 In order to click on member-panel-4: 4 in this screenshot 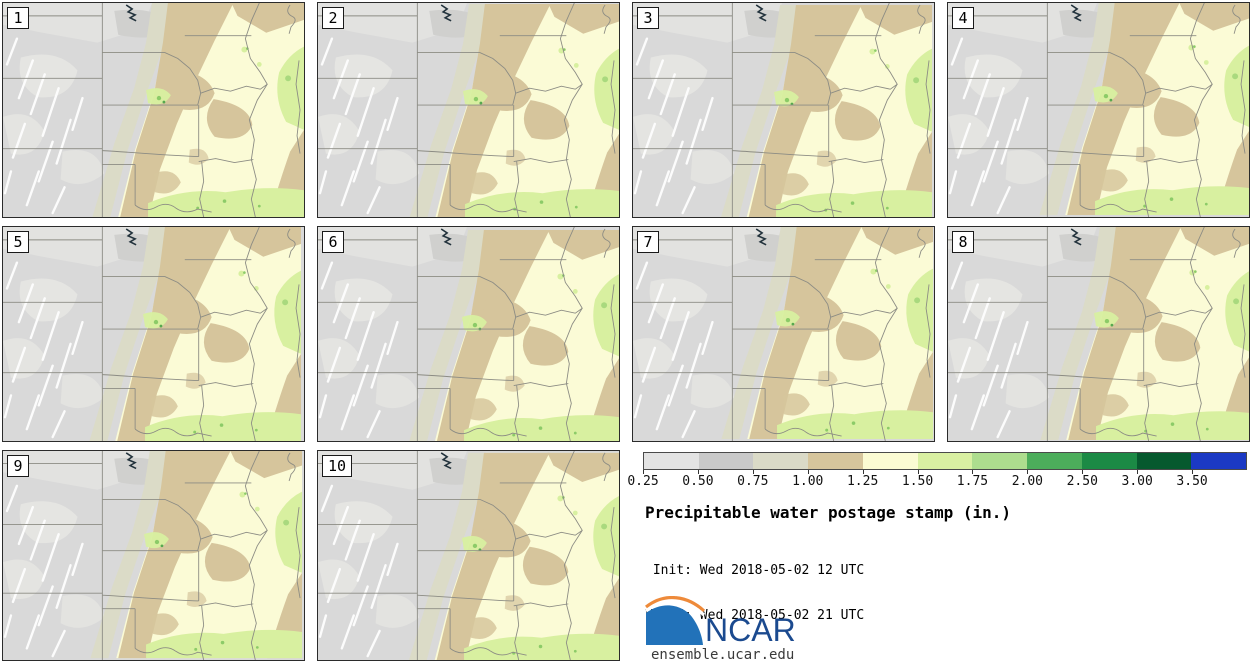, I will do `click(1098, 110)`.